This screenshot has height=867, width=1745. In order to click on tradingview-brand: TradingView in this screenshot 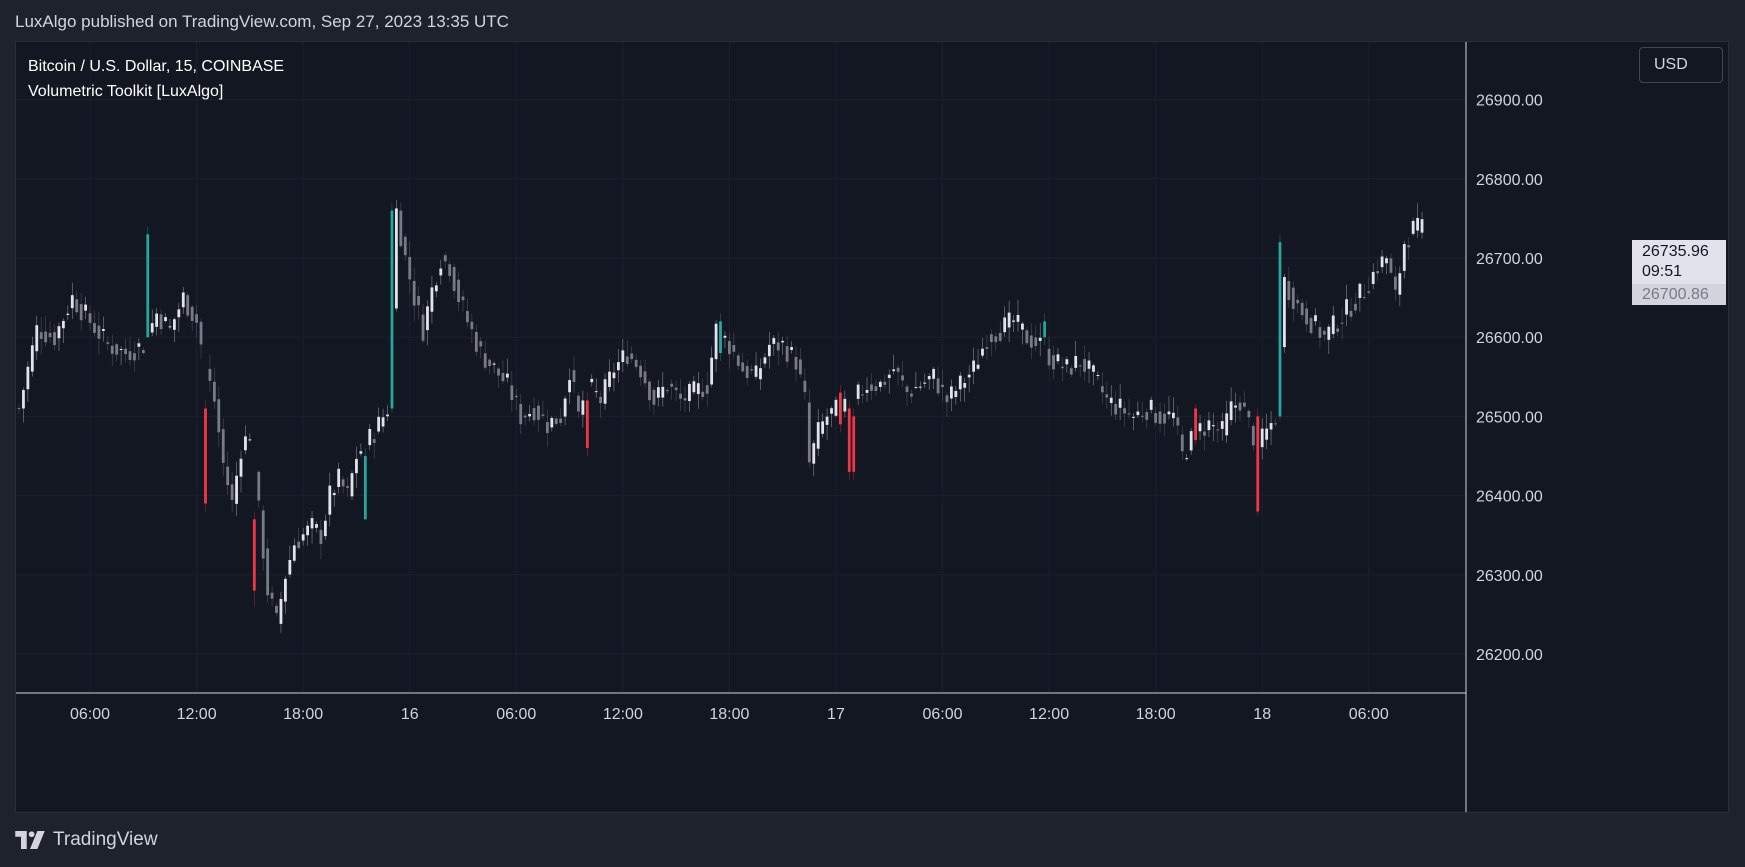, I will do `click(86, 840)`.